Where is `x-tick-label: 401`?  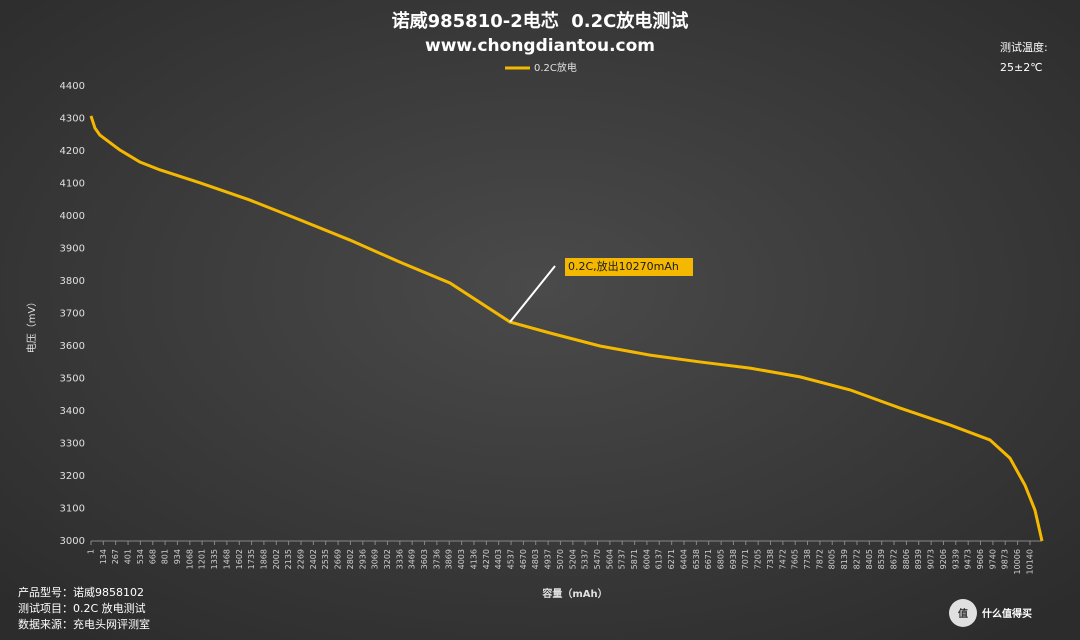
x-tick-label: 401 is located at coordinates (128, 556).